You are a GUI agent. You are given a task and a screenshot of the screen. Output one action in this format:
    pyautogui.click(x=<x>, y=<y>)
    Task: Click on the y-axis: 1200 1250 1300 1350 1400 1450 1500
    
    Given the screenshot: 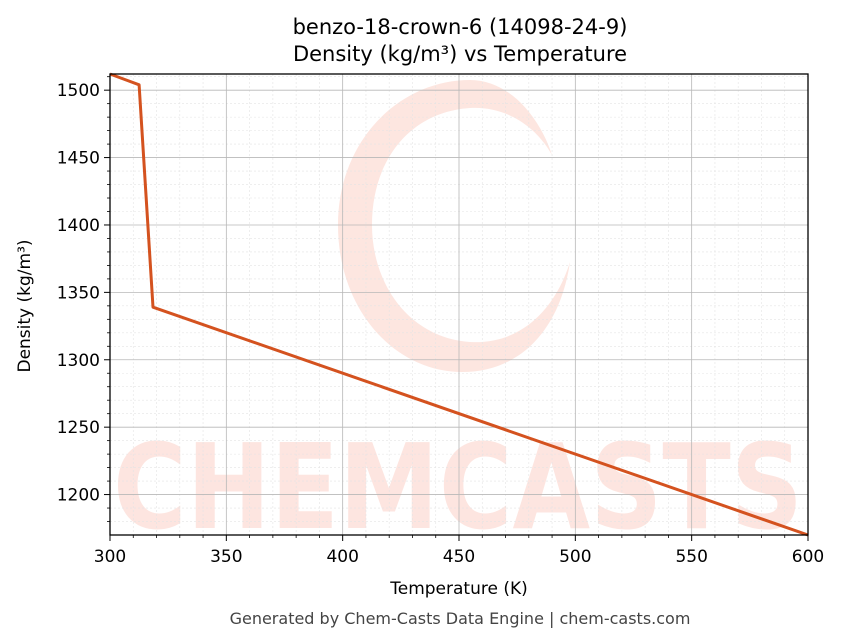 What is the action you would take?
    pyautogui.click(x=83, y=299)
    